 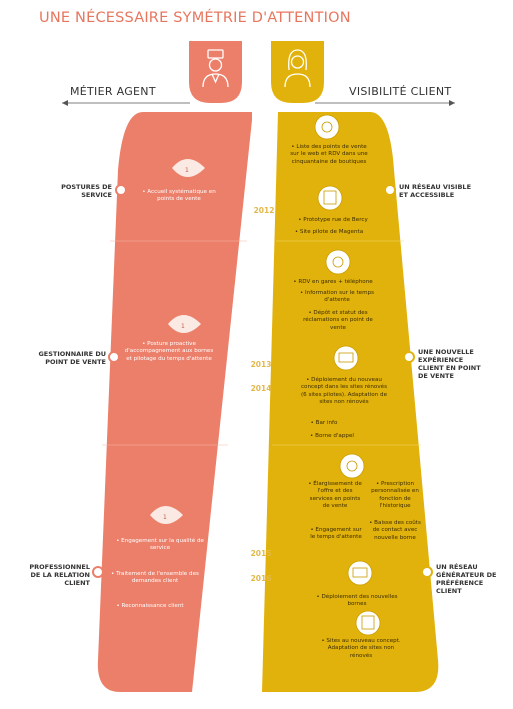 What do you see at coordinates (109, 381) in the screenshot?
I see `agent-connectors` at bounding box center [109, 381].